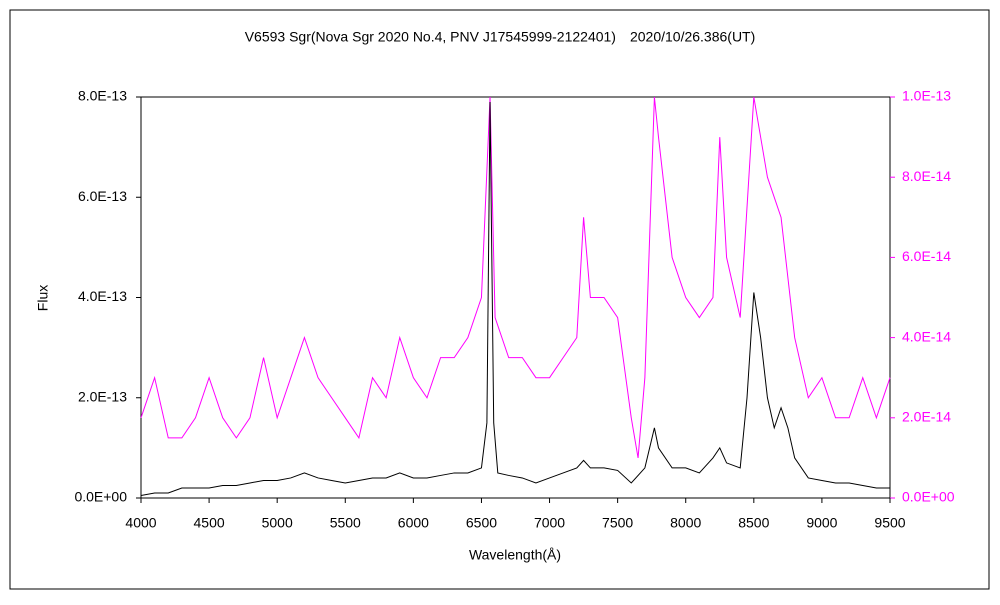 The image size is (1000, 605). What do you see at coordinates (481, 523) in the screenshot?
I see `x-tick-label: 6500` at bounding box center [481, 523].